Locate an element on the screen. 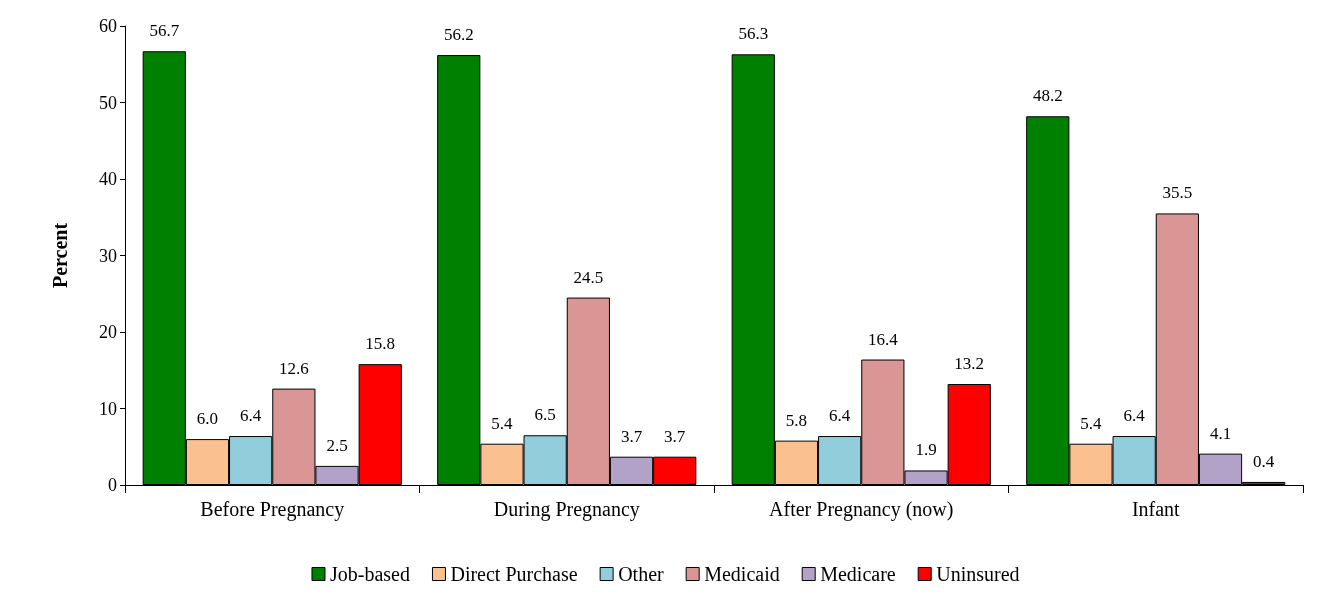 The height and width of the screenshot is (597, 1331). data-label: 0.4 is located at coordinates (1264, 461).